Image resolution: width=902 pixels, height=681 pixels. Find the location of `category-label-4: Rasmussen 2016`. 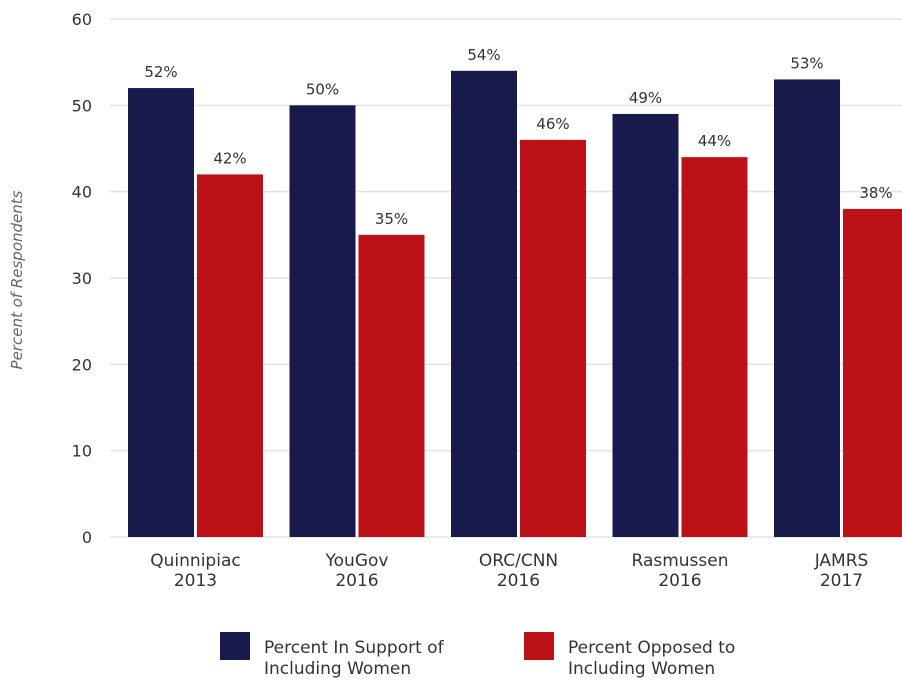

category-label-4: Rasmussen 2016 is located at coordinates (680, 571).